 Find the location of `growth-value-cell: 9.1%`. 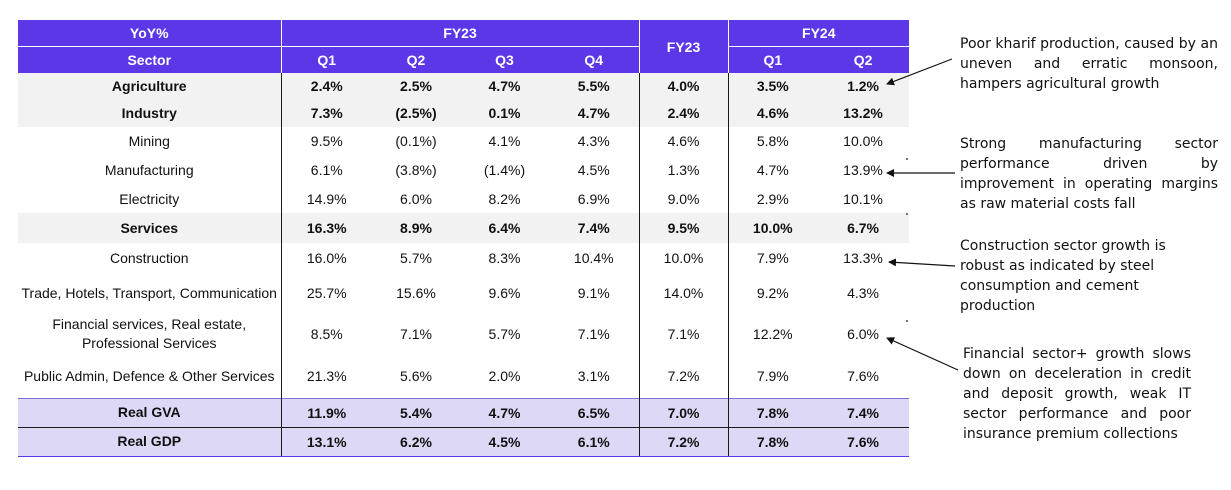

growth-value-cell: 9.1% is located at coordinates (593, 293).